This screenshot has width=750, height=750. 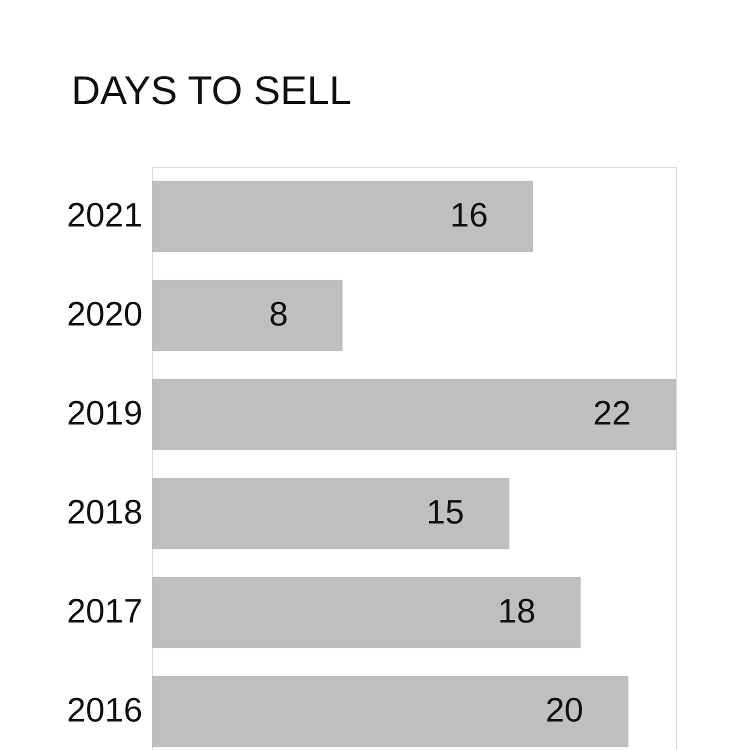 I want to click on y-tick-label: 2020, so click(x=104, y=315).